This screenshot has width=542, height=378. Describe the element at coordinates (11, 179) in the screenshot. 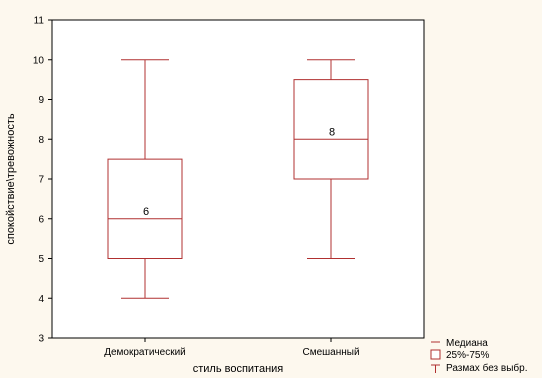

I see `y-axis-title: спокойствие\тревожность` at that location.